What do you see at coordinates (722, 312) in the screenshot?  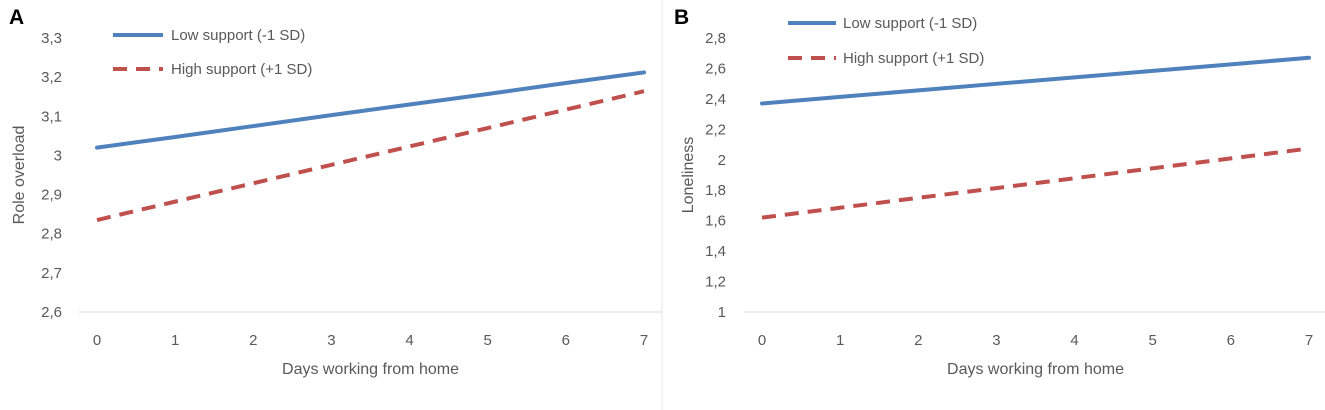 I see `y-tick-label: 1` at bounding box center [722, 312].